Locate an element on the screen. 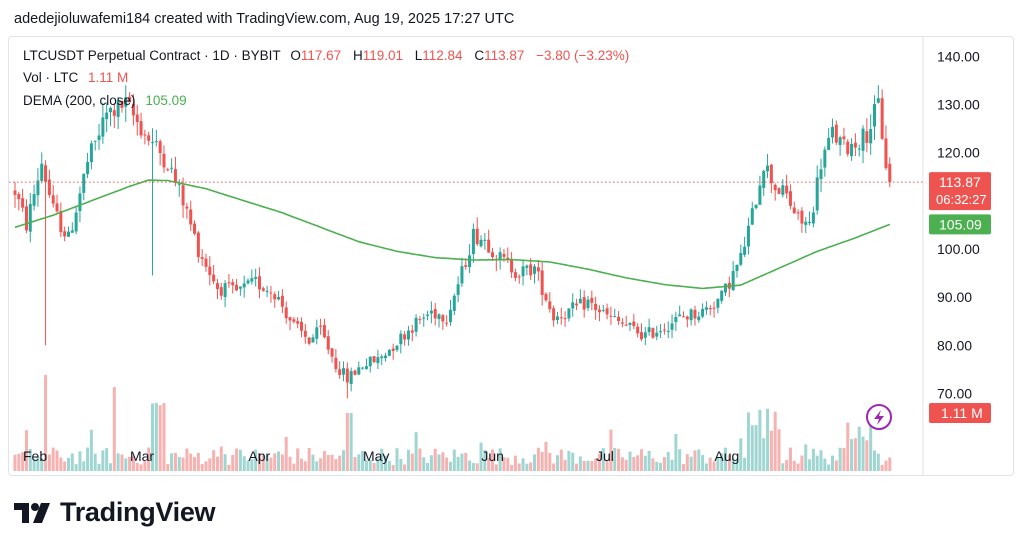 This screenshot has height=550, width=1024. legend-volume: Vol · LTC 1.11 M is located at coordinates (78, 77).